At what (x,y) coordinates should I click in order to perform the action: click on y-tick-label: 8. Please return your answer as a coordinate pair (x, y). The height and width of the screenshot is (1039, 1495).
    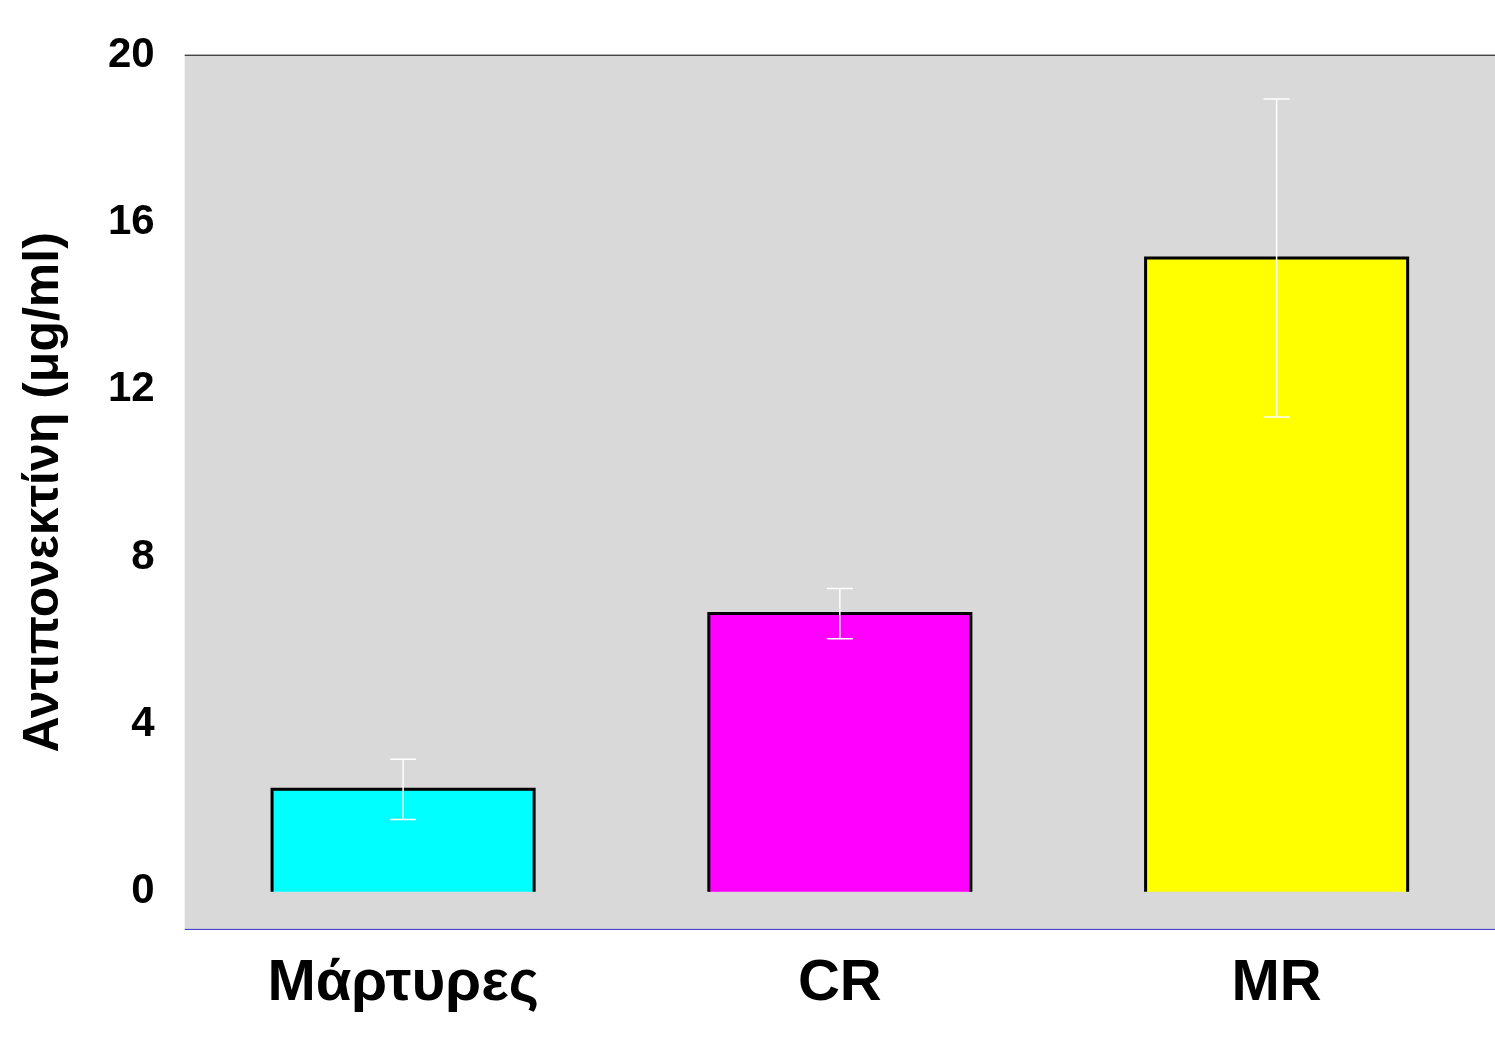
    Looking at the image, I should click on (143, 554).